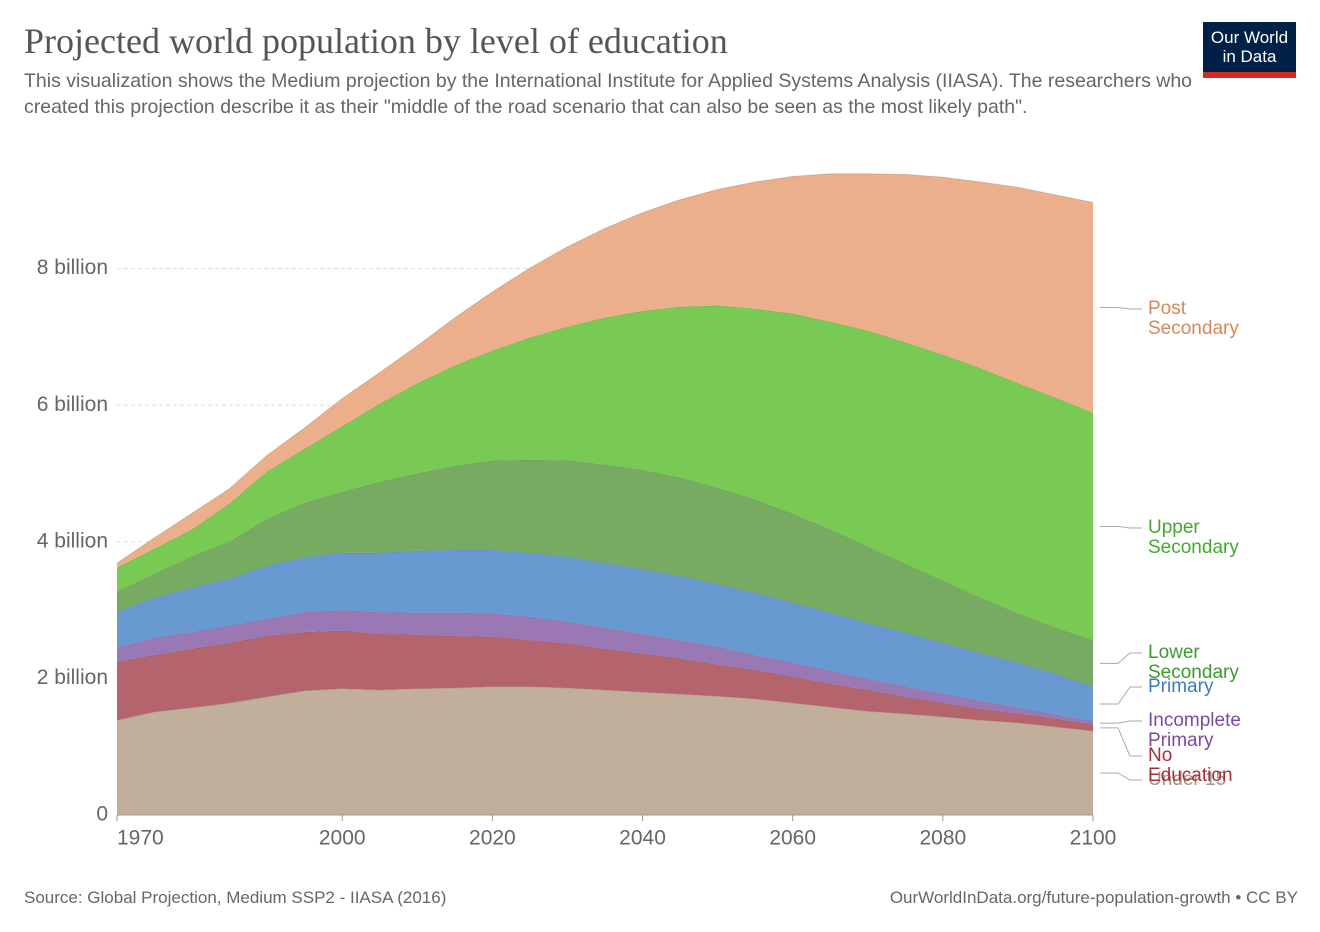 This screenshot has height=932, width=1320. What do you see at coordinates (1193, 318) in the screenshot?
I see `legend-label: Post Secondary` at bounding box center [1193, 318].